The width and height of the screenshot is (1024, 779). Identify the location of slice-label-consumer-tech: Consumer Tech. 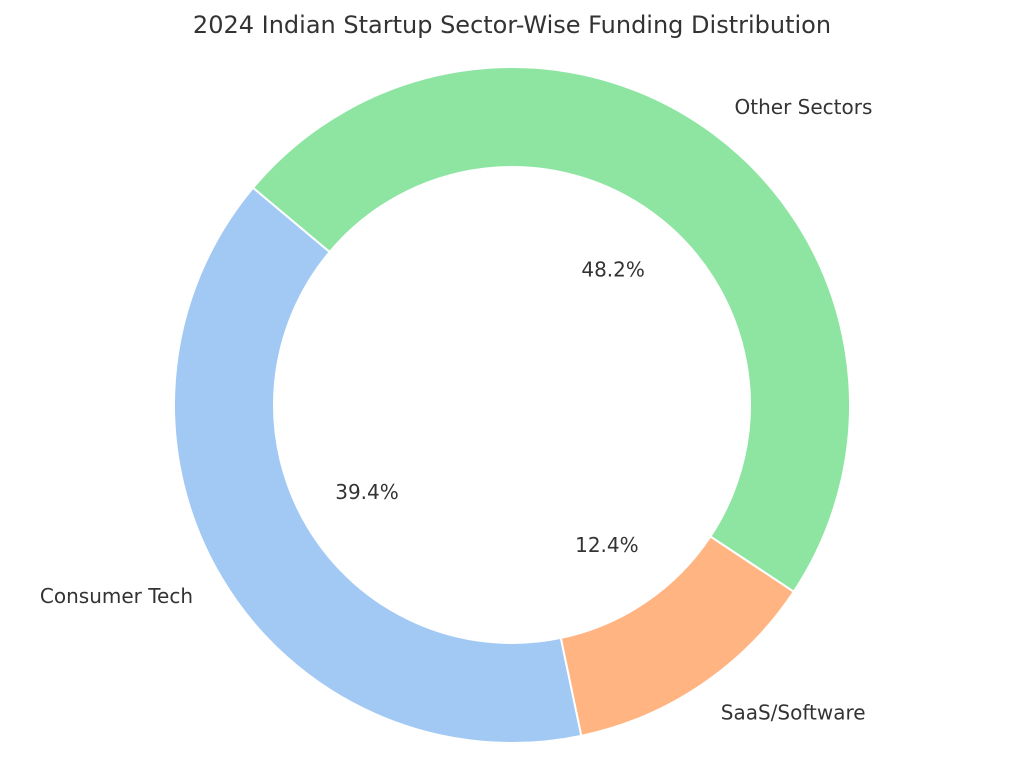
(116, 596).